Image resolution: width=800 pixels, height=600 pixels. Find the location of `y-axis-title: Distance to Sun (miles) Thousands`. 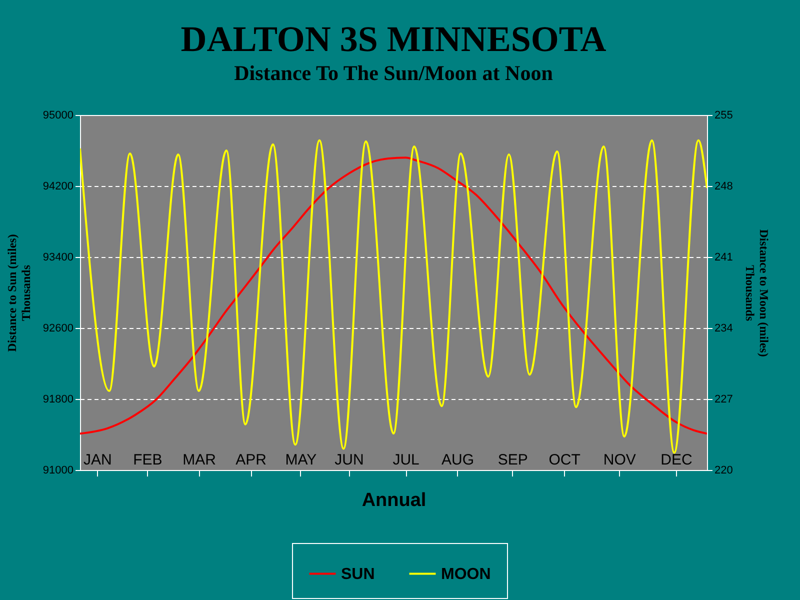

y-axis-title: Distance to Sun (miles) Thousands is located at coordinates (18, 293).